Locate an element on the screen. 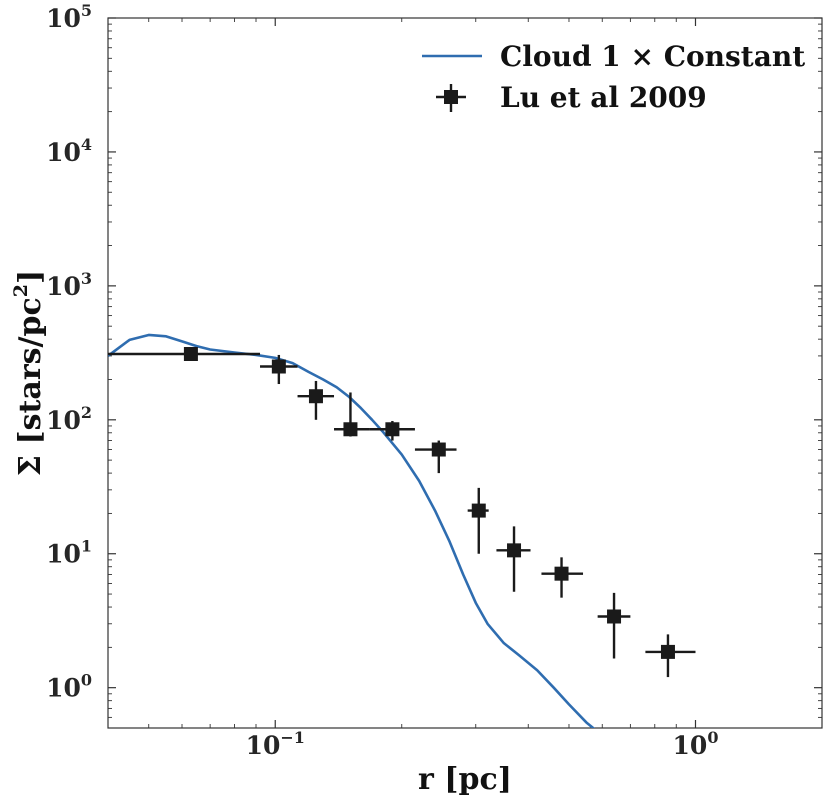  y-tick-label: 103 is located at coordinates (69, 285).